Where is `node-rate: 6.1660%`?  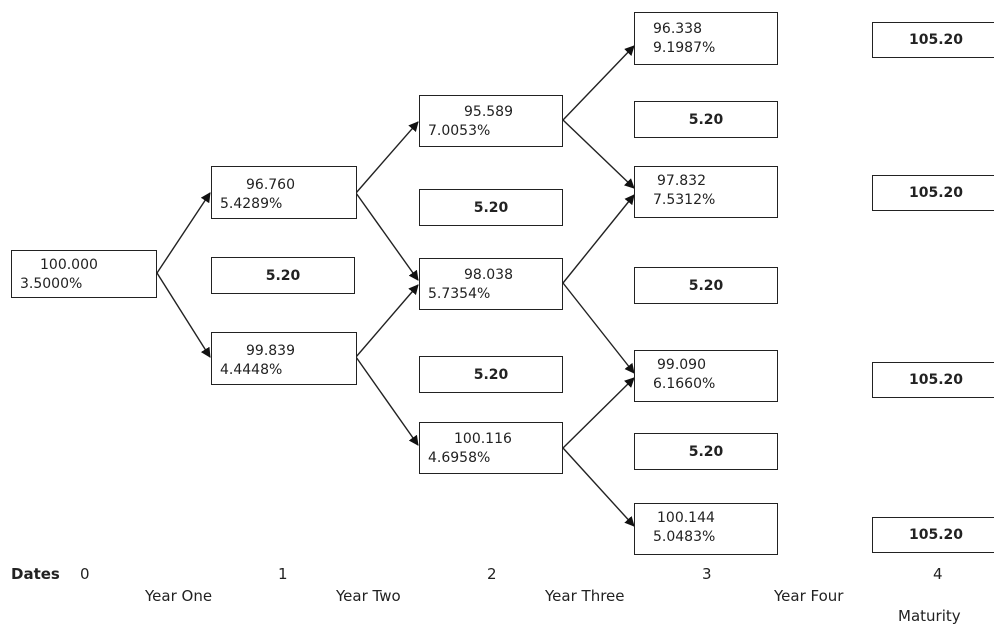 node-rate: 6.1660% is located at coordinates (684, 384).